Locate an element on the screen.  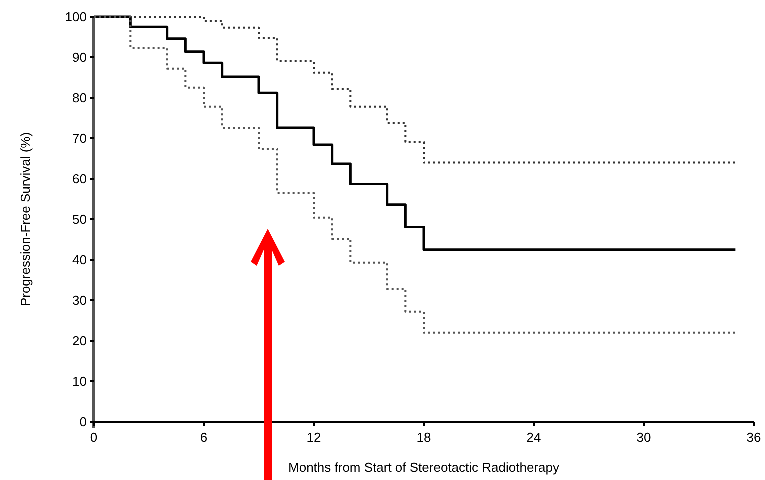
y-tick-label: 20 is located at coordinates (79, 341).